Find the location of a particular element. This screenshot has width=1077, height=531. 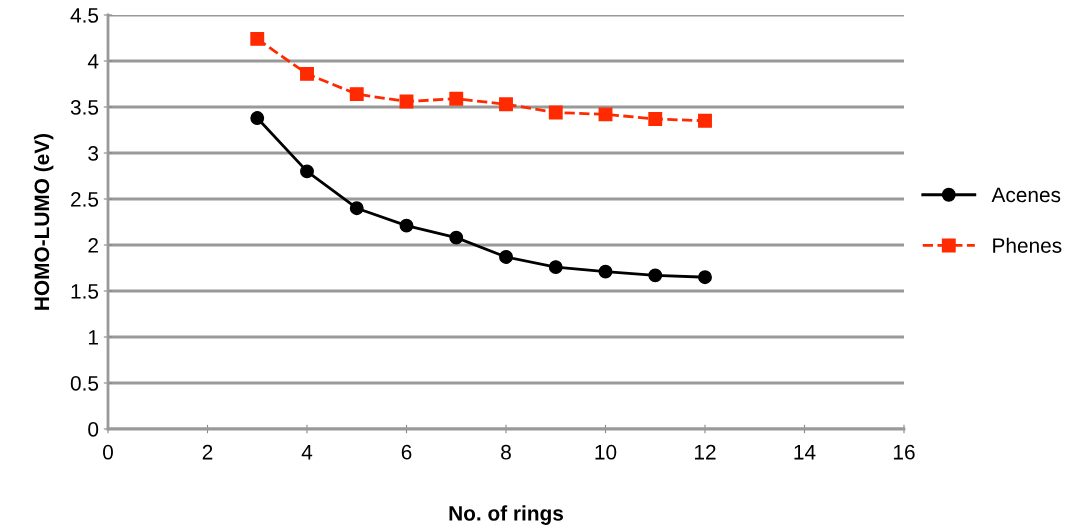

y-tick-label: 2.5 is located at coordinates (85, 199).